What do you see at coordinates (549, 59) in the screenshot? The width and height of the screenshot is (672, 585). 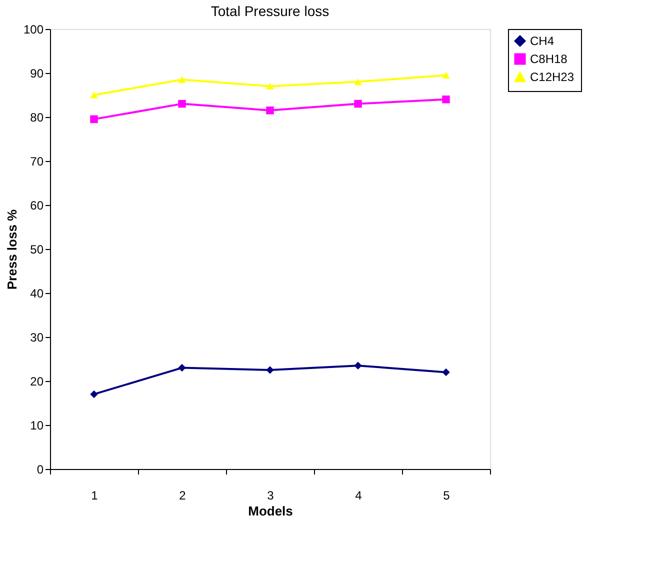 I see `legend-label: C8H18` at bounding box center [549, 59].